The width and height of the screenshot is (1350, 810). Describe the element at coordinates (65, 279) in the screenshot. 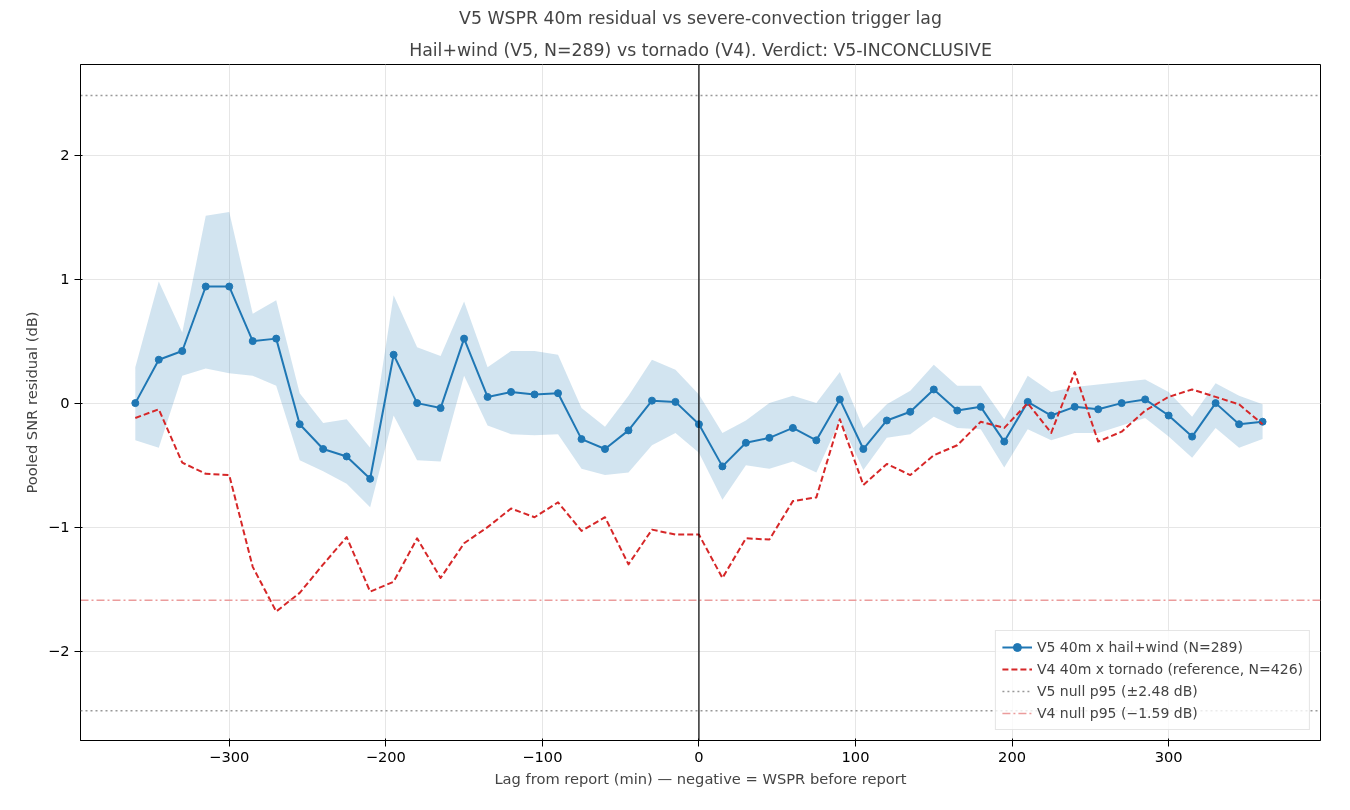

I see `y-tick-label: 1` at that location.